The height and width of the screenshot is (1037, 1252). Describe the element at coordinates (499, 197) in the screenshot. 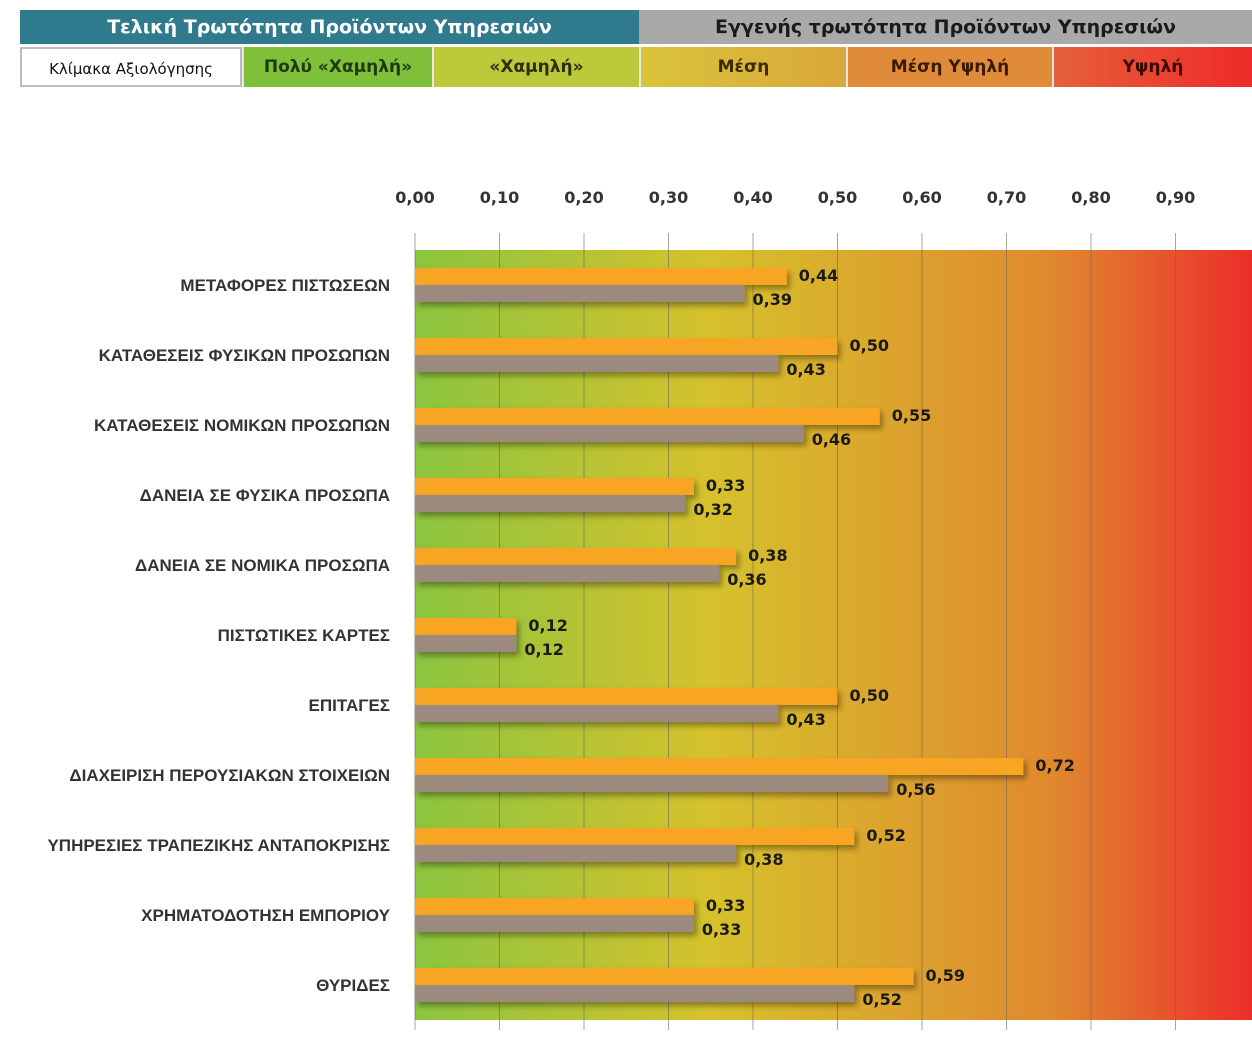

I see `x-tick-label: 0,10` at that location.